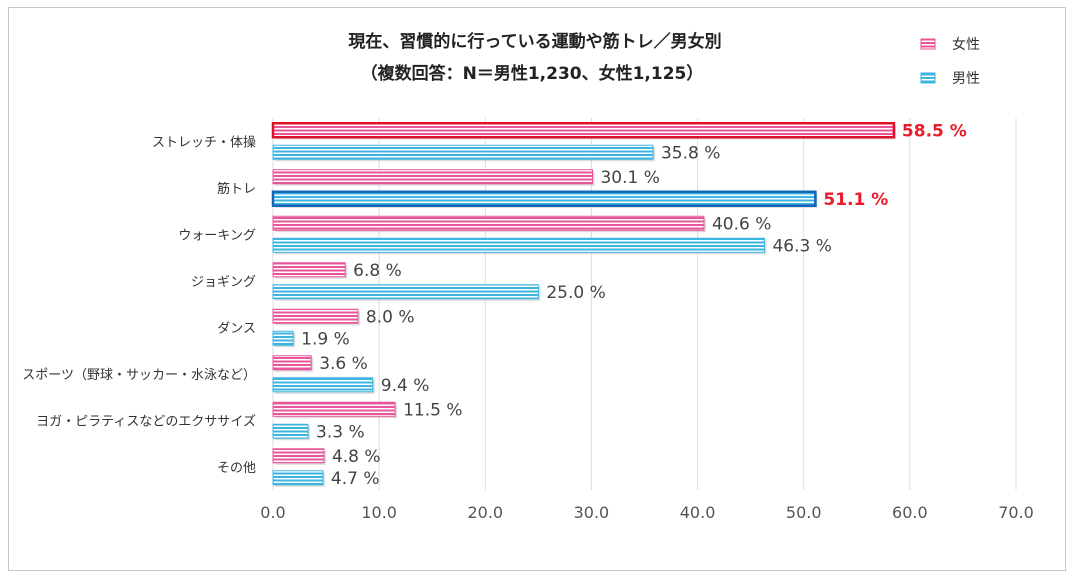 The image size is (1074, 579). Describe the element at coordinates (355, 479) in the screenshot. I see `data-label: 4.7 %` at that location.